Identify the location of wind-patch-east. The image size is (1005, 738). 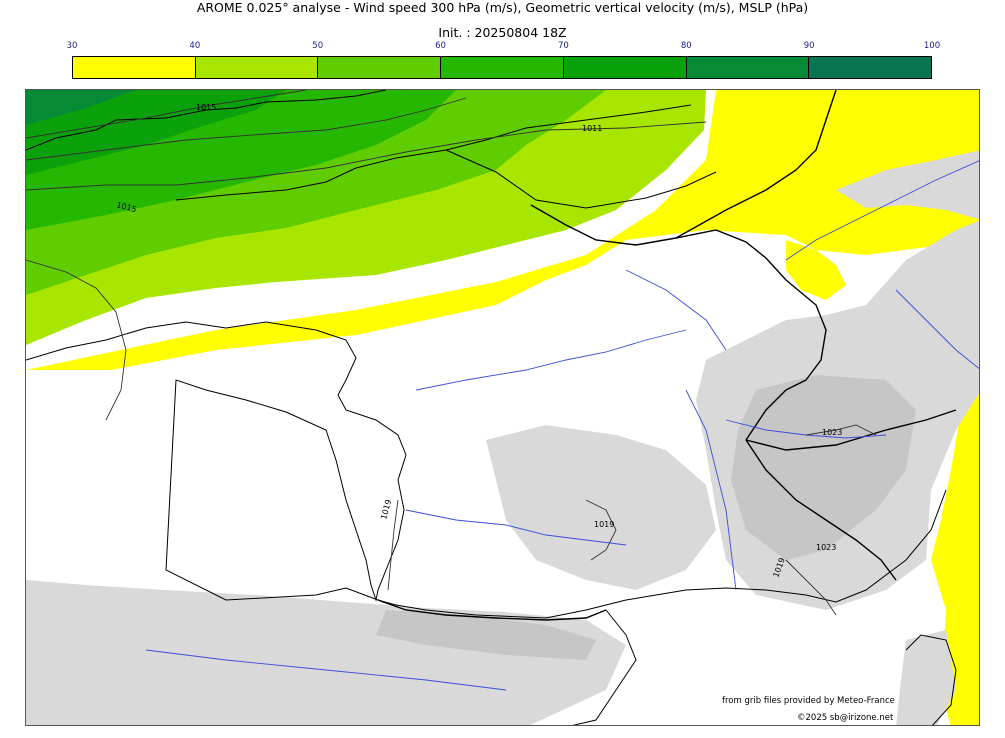
(955, 535).